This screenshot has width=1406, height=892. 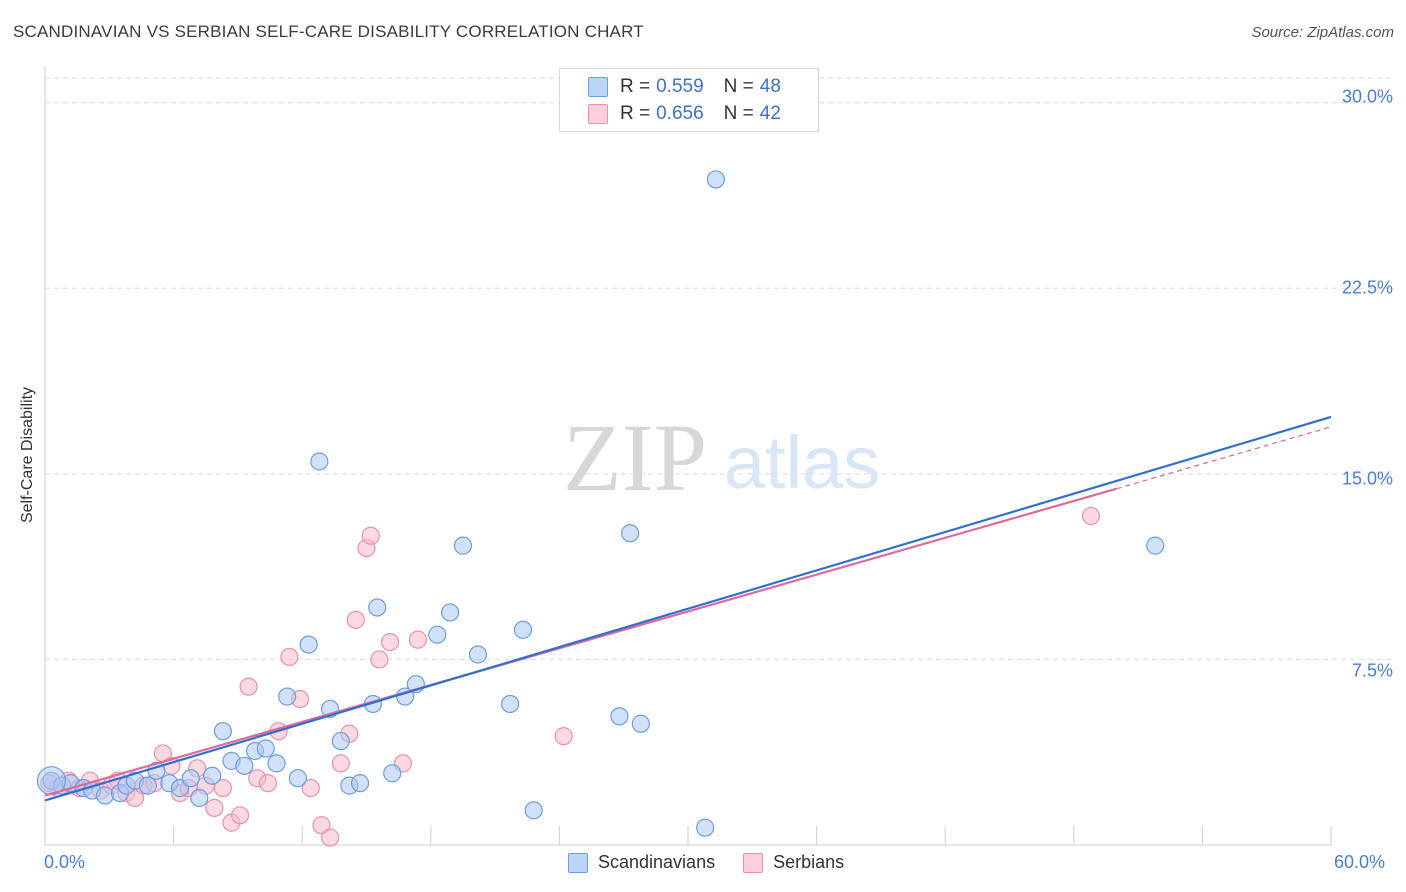 I want to click on series-legend-serbians: Serbians, so click(x=793, y=862).